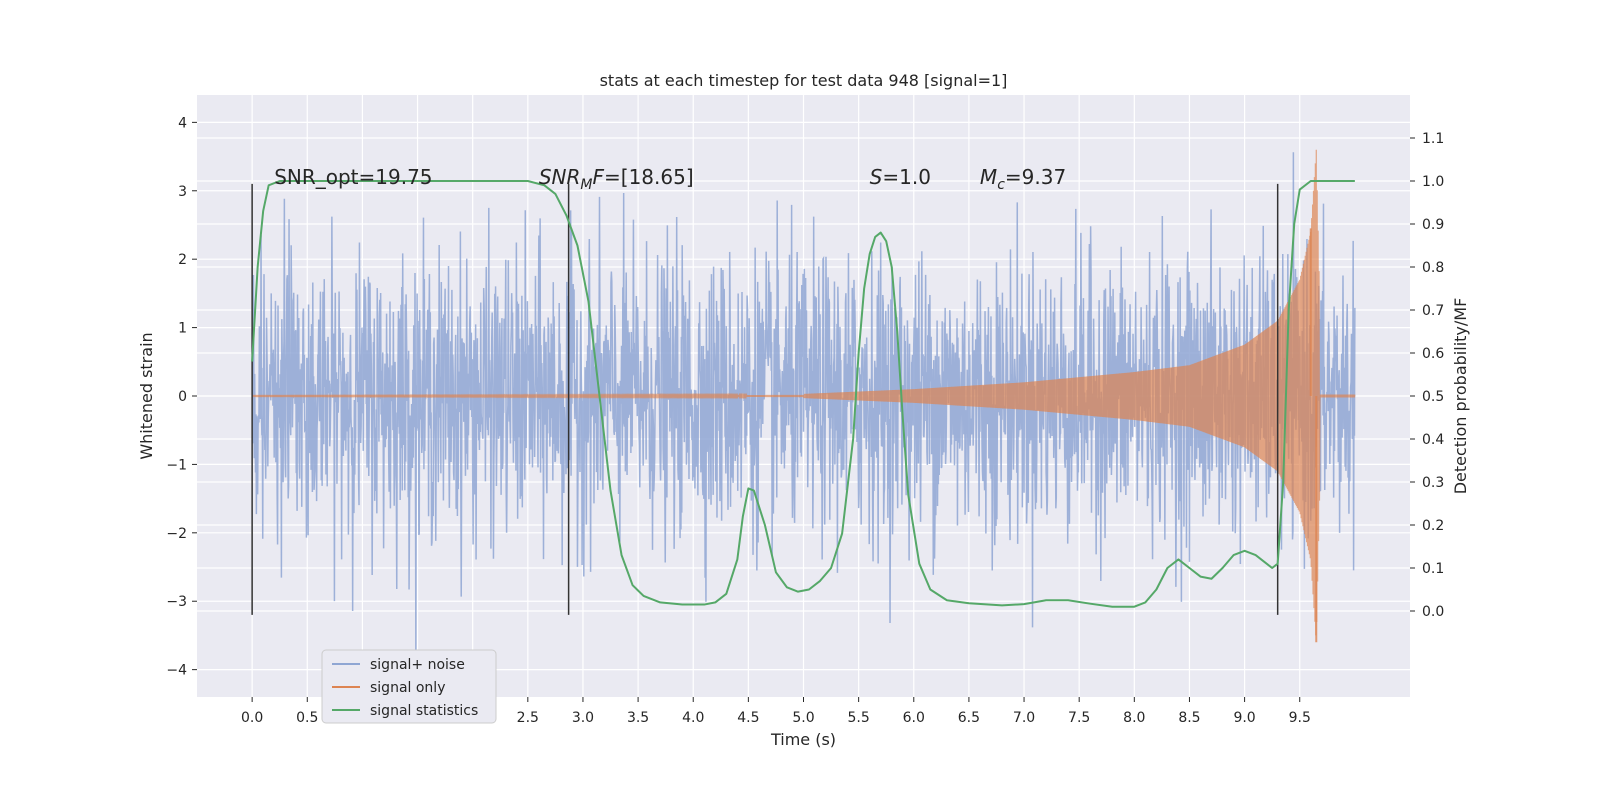 This screenshot has width=1600, height=800. Describe the element at coordinates (969, 718) in the screenshot. I see `x-tick-label: 6.5` at that location.